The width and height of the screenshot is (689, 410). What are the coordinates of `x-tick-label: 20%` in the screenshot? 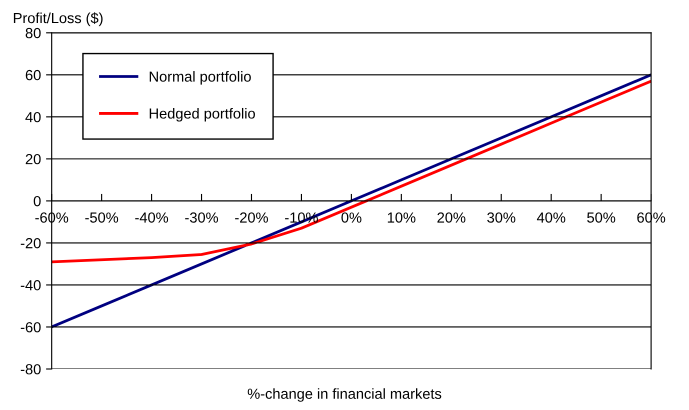 It's located at (451, 217).